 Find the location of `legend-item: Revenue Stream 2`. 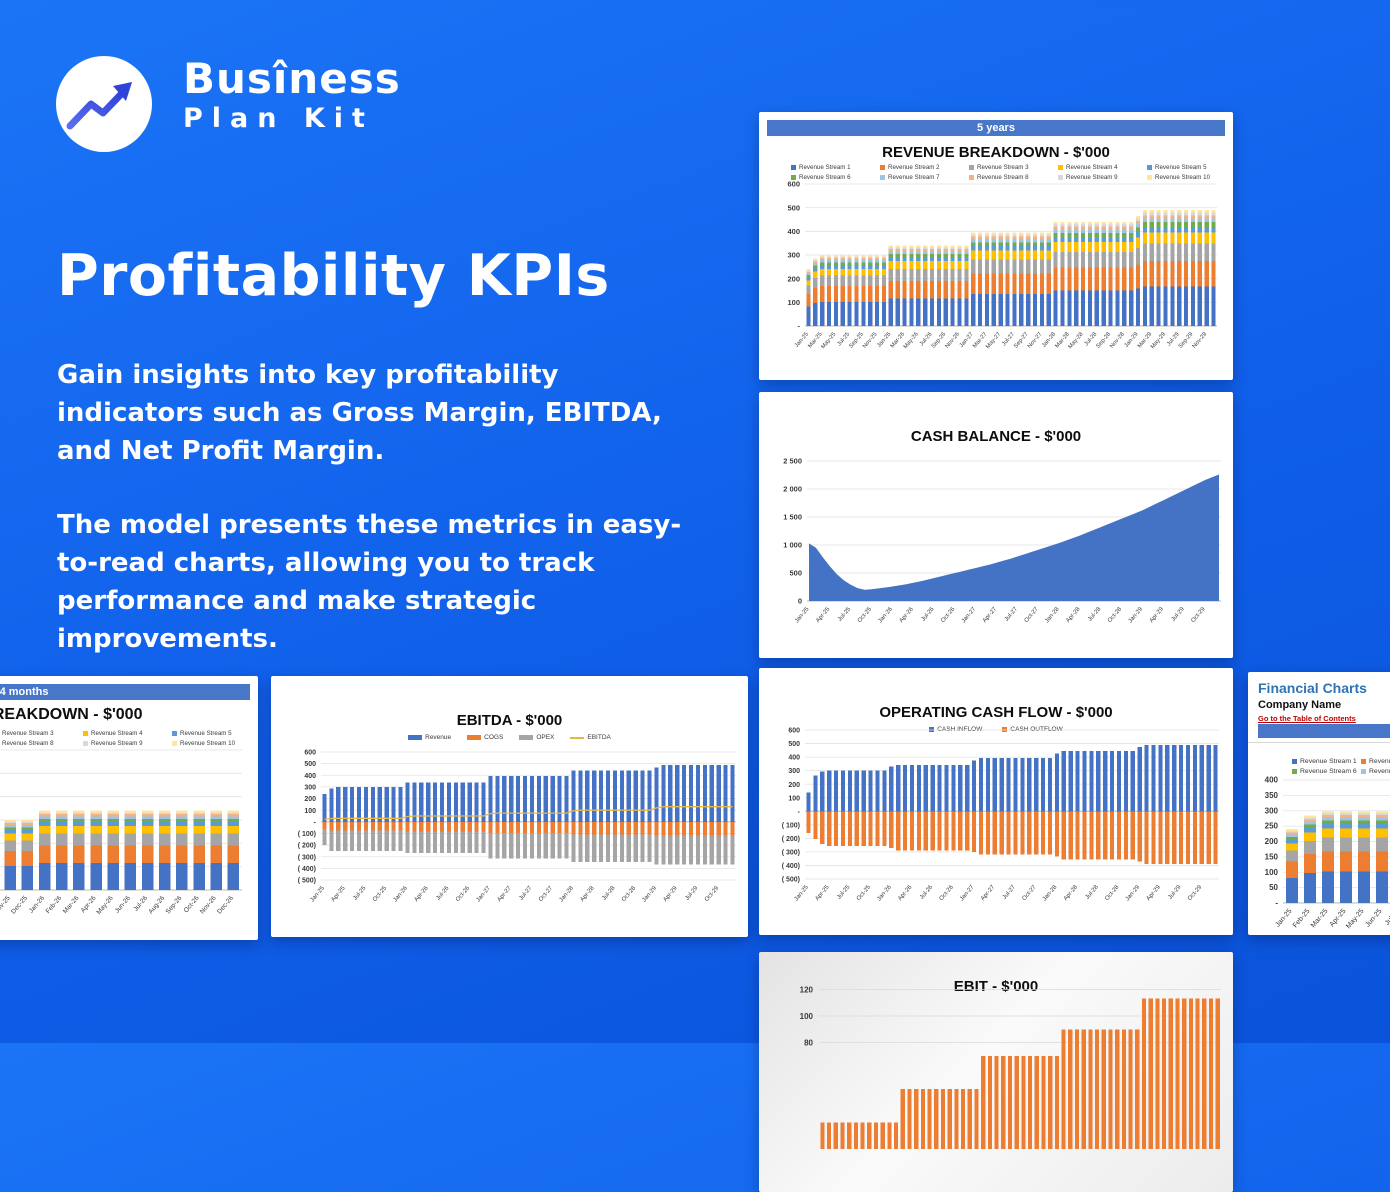

legend-item: Revenue Stream 2 is located at coordinates (924, 167).